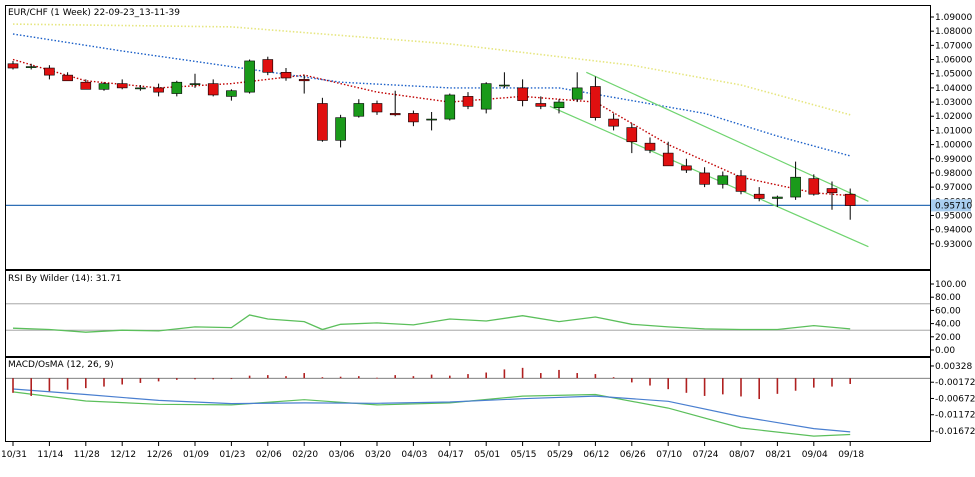 The image size is (975, 477). Describe the element at coordinates (232, 455) in the screenshot. I see `time-axis-label: 01/23` at that location.